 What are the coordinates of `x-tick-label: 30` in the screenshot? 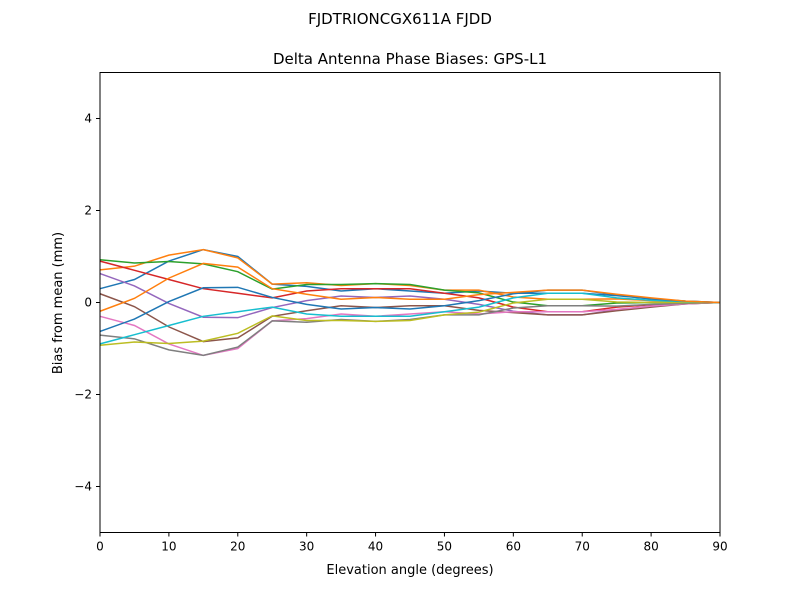 It's located at (306, 547).